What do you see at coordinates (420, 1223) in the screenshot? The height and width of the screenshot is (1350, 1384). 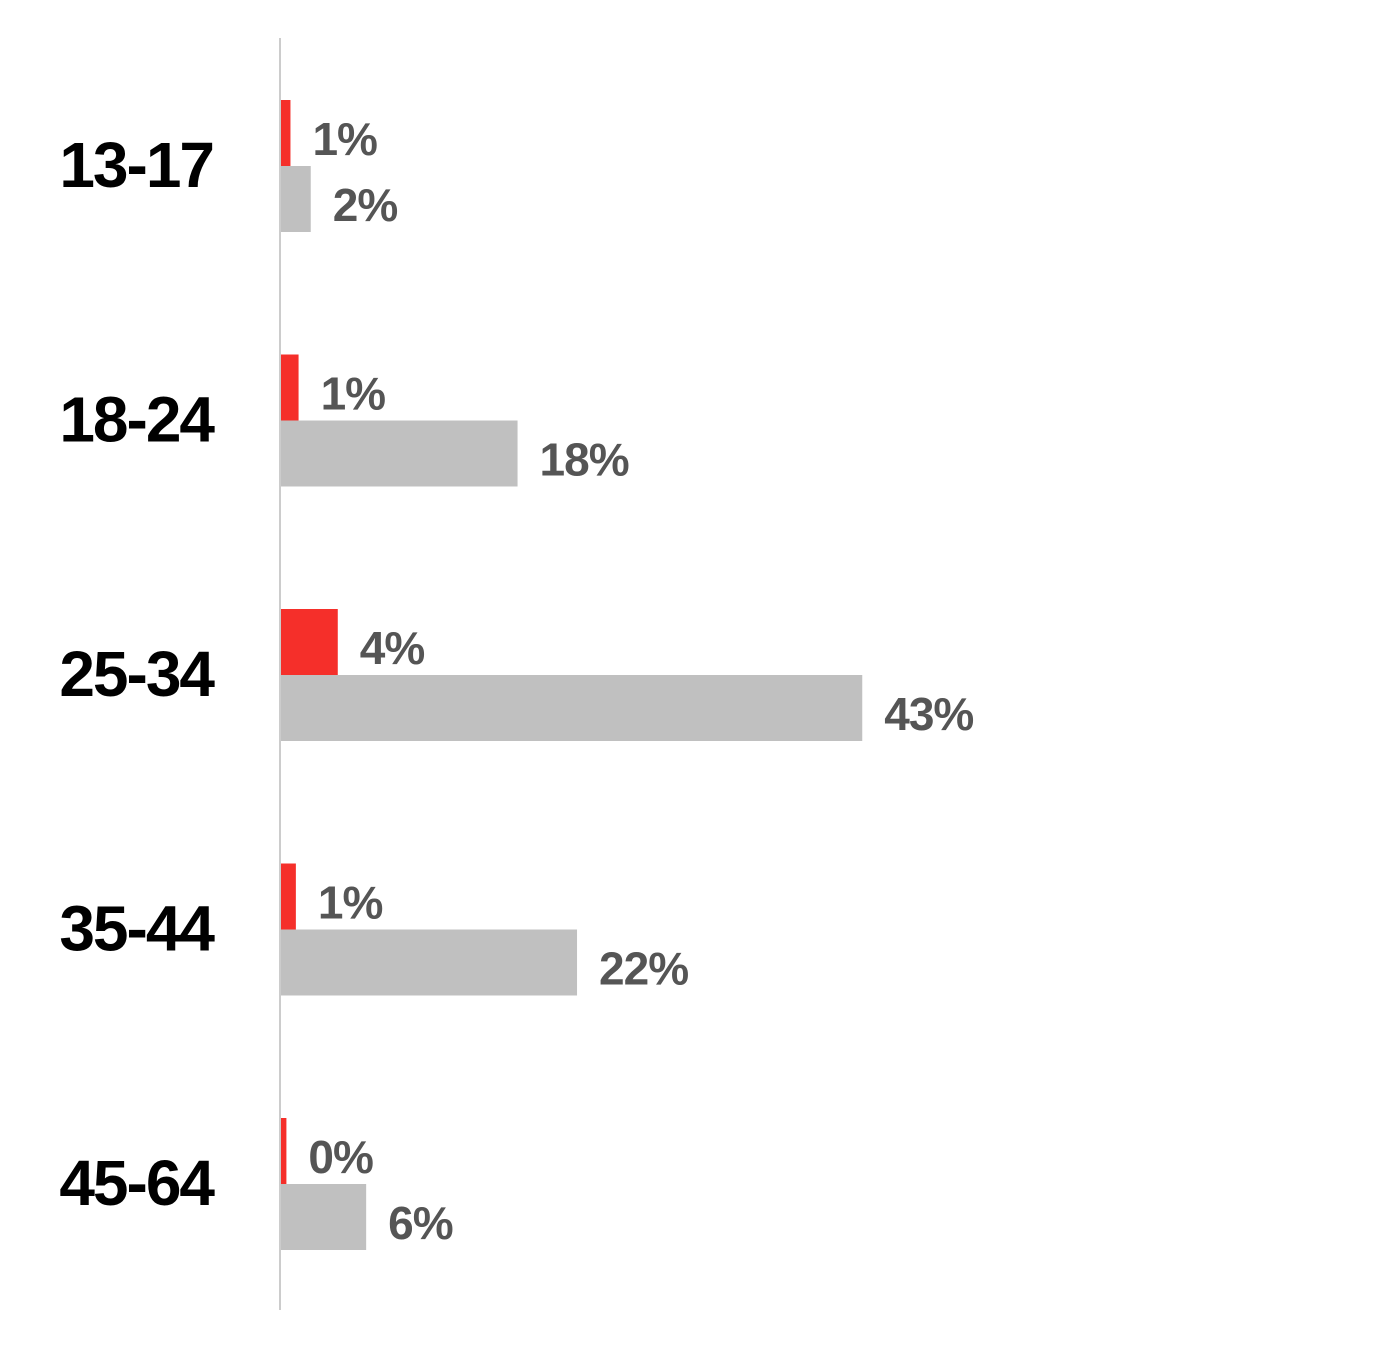 I see `value-label: 6%` at bounding box center [420, 1223].